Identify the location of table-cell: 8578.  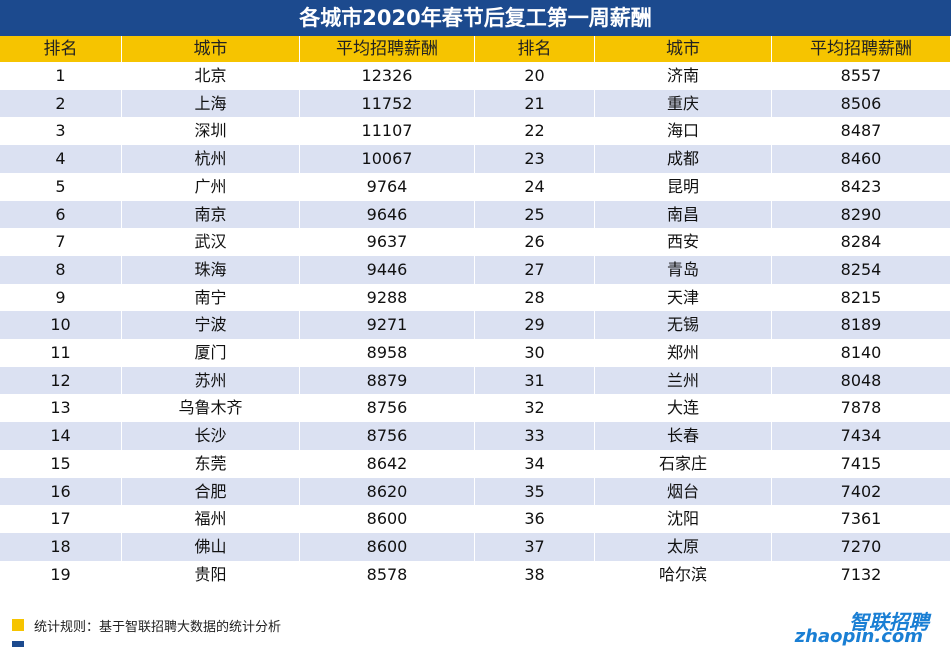
(387, 574).